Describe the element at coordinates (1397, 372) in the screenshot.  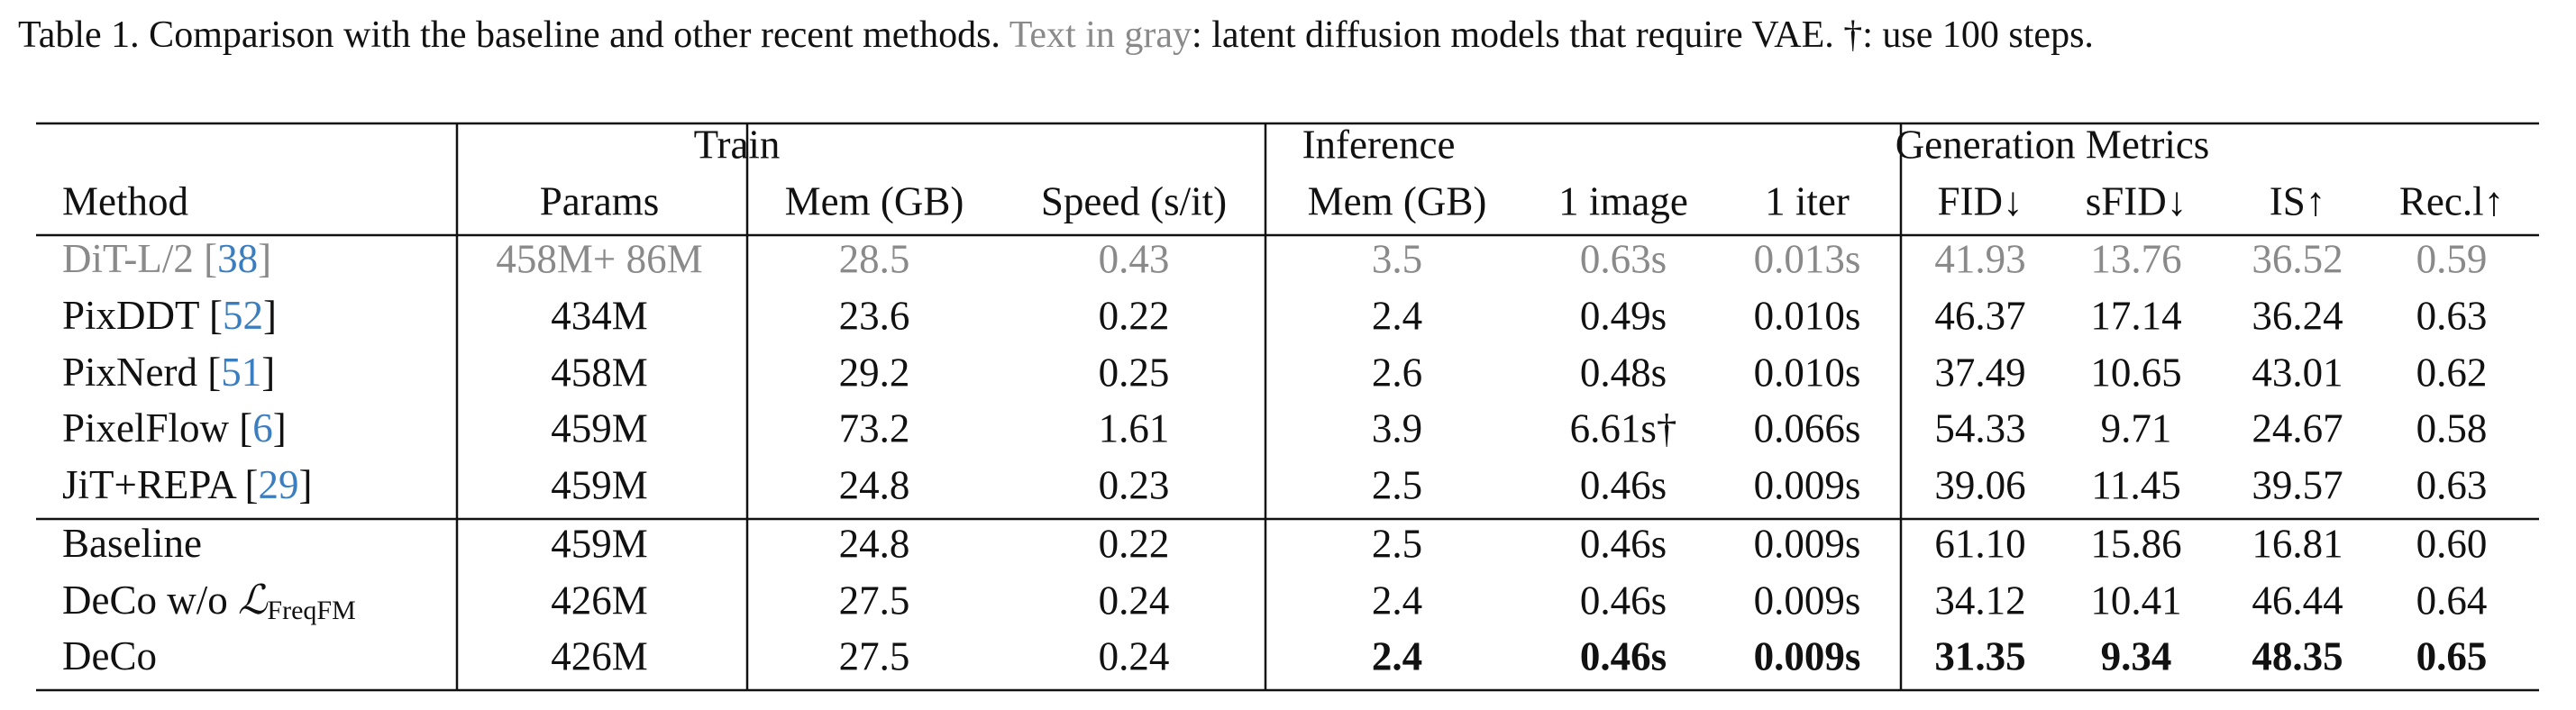
I see `cell: 2.6` at that location.